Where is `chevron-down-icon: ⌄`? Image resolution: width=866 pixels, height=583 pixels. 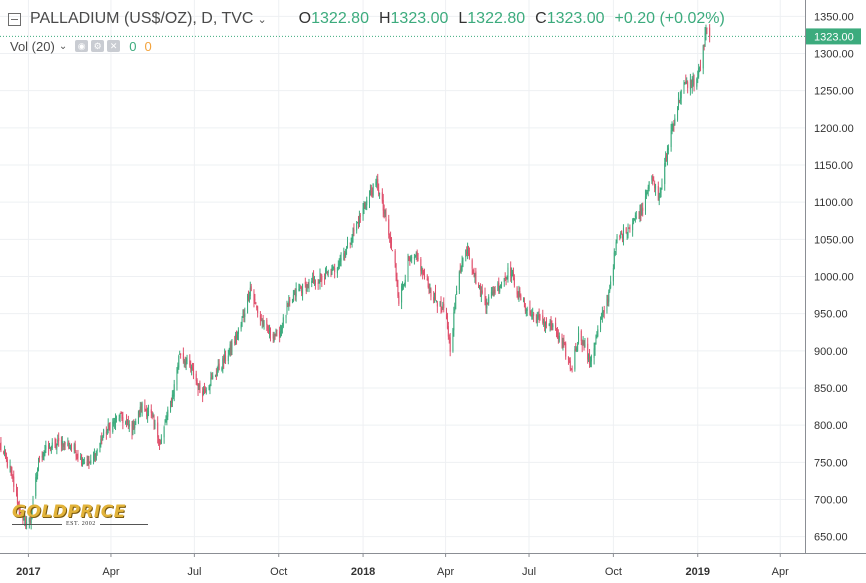 chevron-down-icon: ⌄ is located at coordinates (262, 19).